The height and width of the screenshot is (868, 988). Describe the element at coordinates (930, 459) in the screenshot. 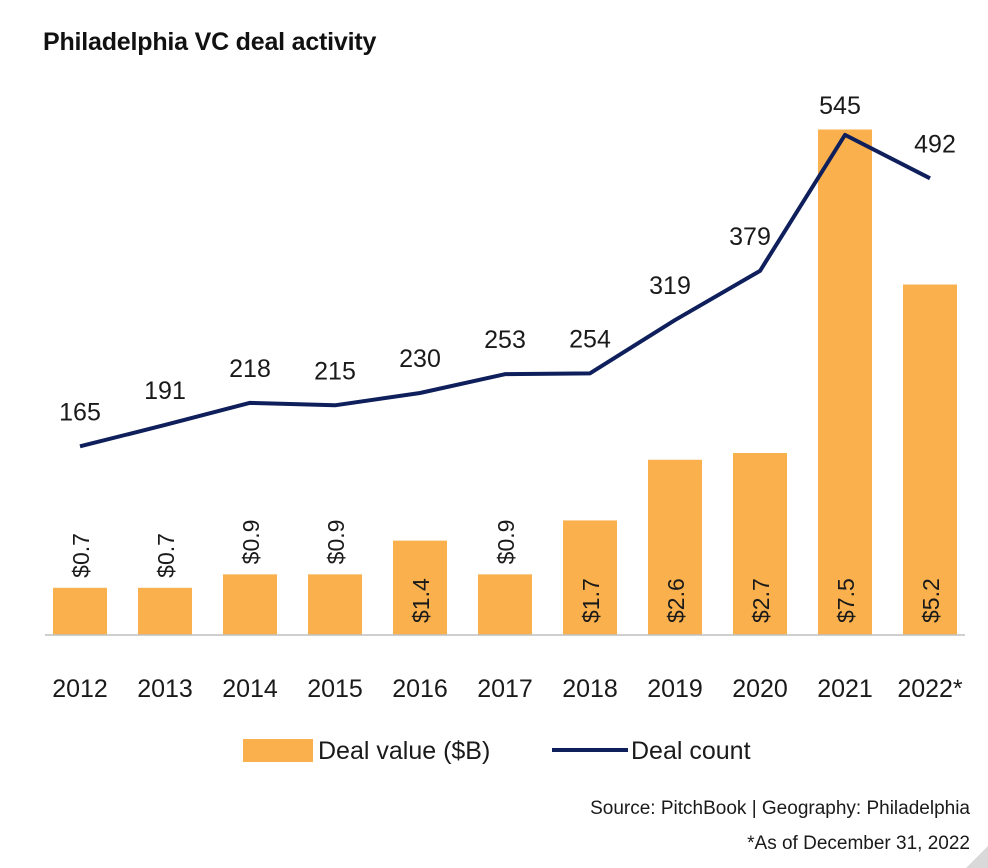

I see `bar-2022` at that location.